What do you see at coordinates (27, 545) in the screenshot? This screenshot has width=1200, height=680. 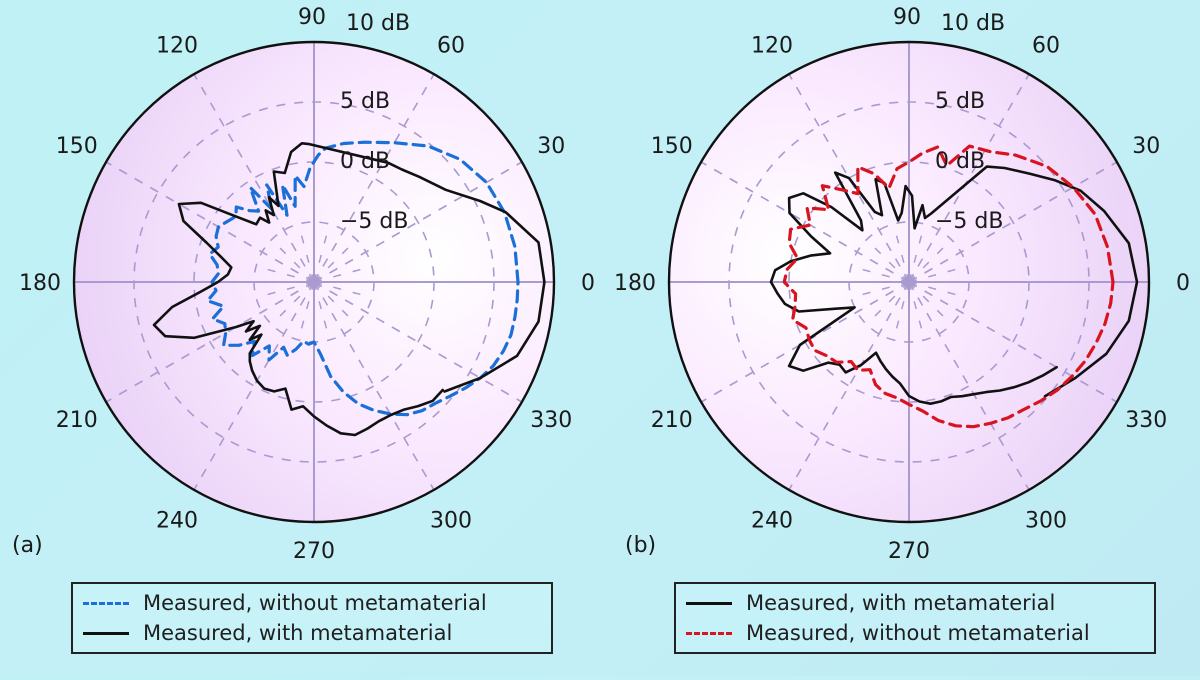 I see `panel-label: (a)` at bounding box center [27, 545].